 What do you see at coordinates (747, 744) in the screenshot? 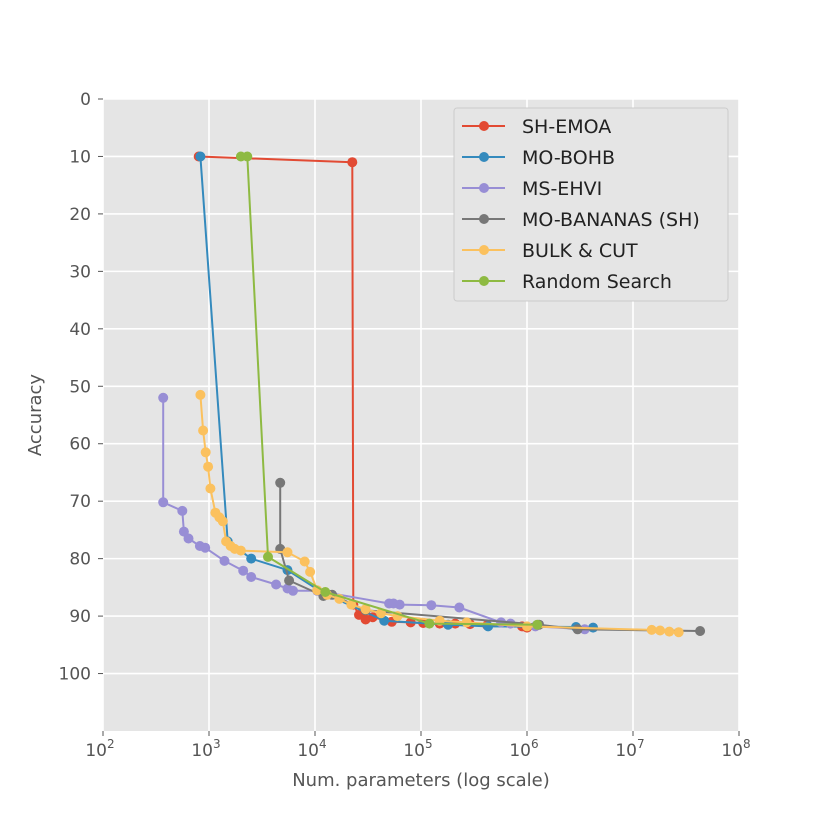
I see `x-tick-exponent: 8` at bounding box center [747, 744].